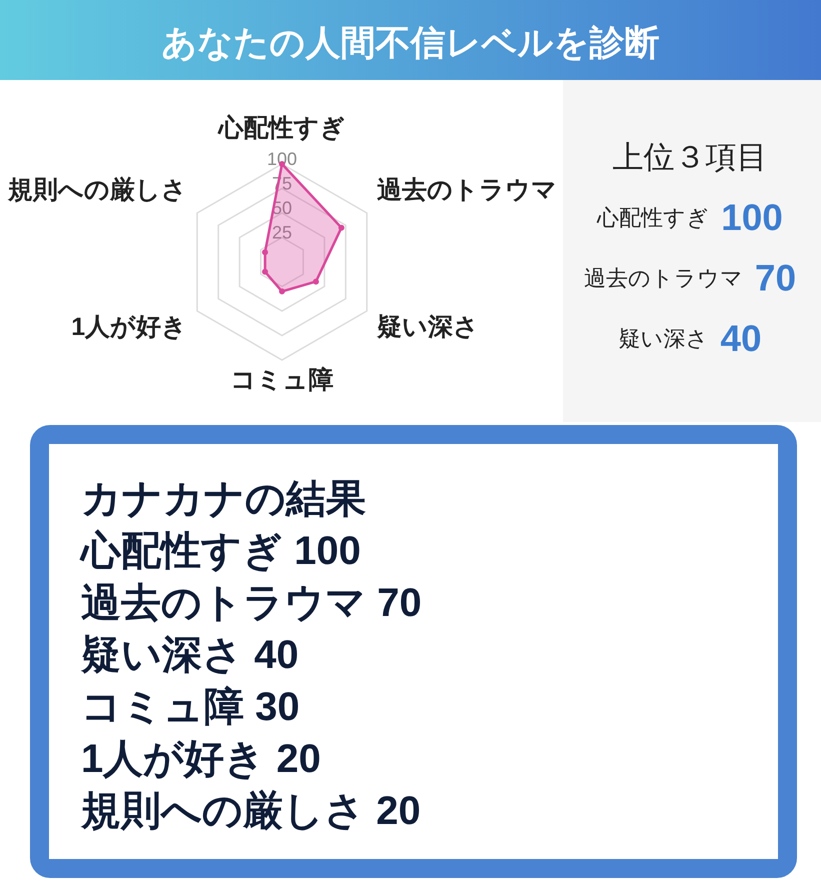  I want to click on spoke-label: 心配性すぎ, so click(282, 128).